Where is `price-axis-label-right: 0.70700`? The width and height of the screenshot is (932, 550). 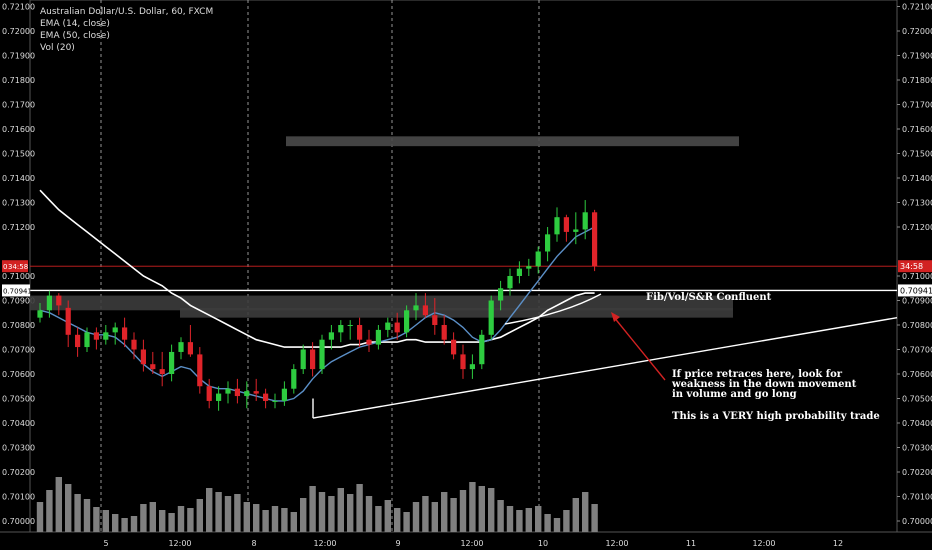
price-axis-label-right: 0.70700 is located at coordinates (917, 350).